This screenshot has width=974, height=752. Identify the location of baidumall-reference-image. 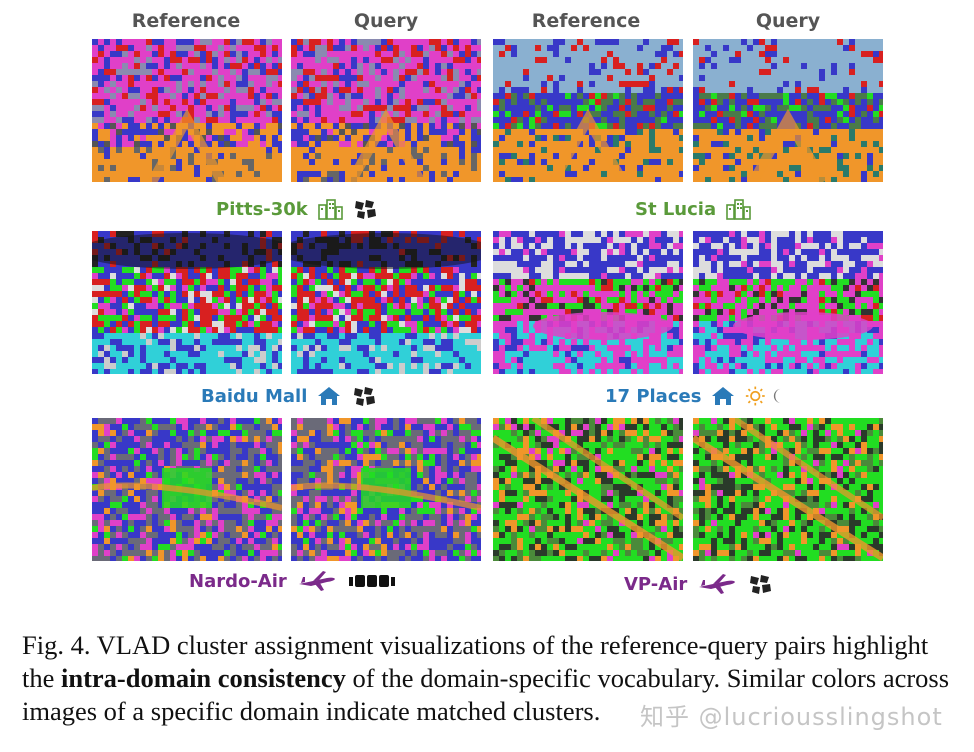
(187, 302).